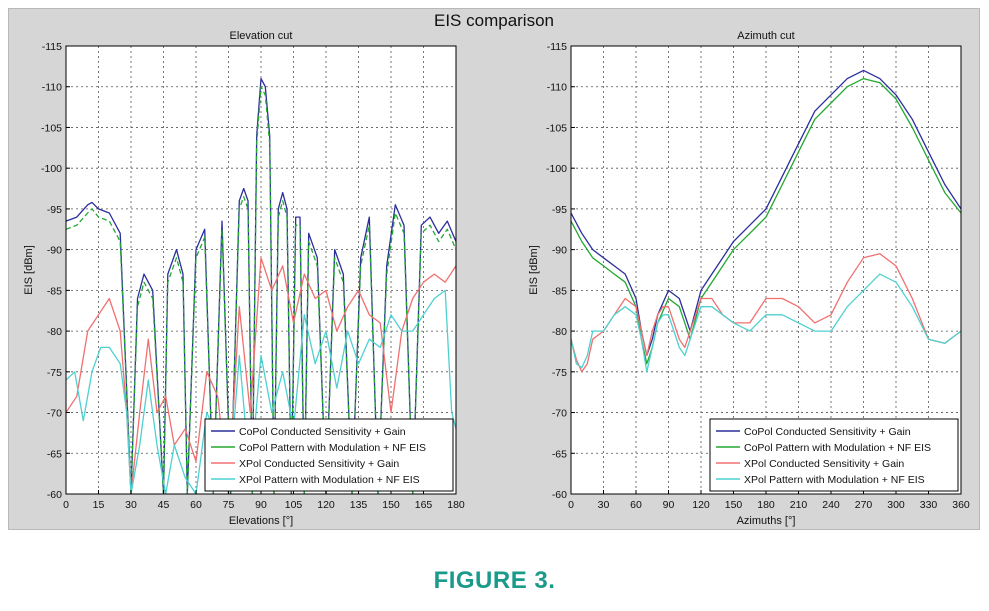  What do you see at coordinates (831, 505) in the screenshot?
I see `x-tick-label: 240` at bounding box center [831, 505].